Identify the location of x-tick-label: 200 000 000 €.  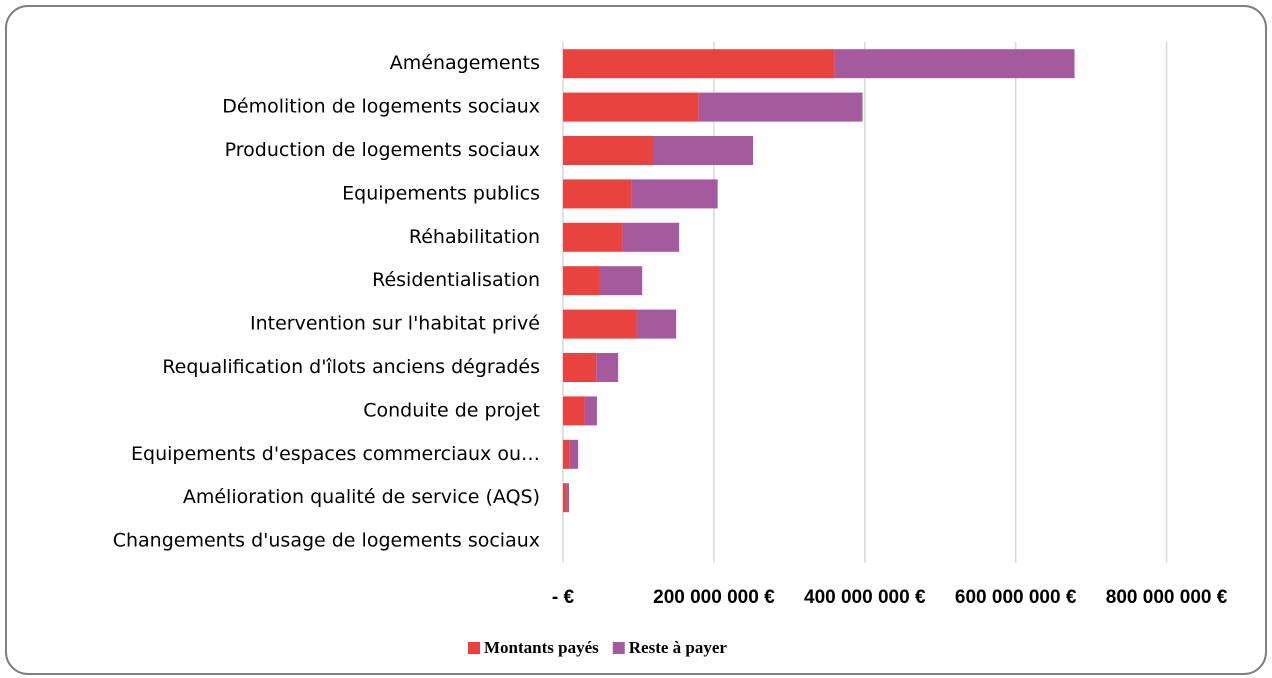
(714, 597).